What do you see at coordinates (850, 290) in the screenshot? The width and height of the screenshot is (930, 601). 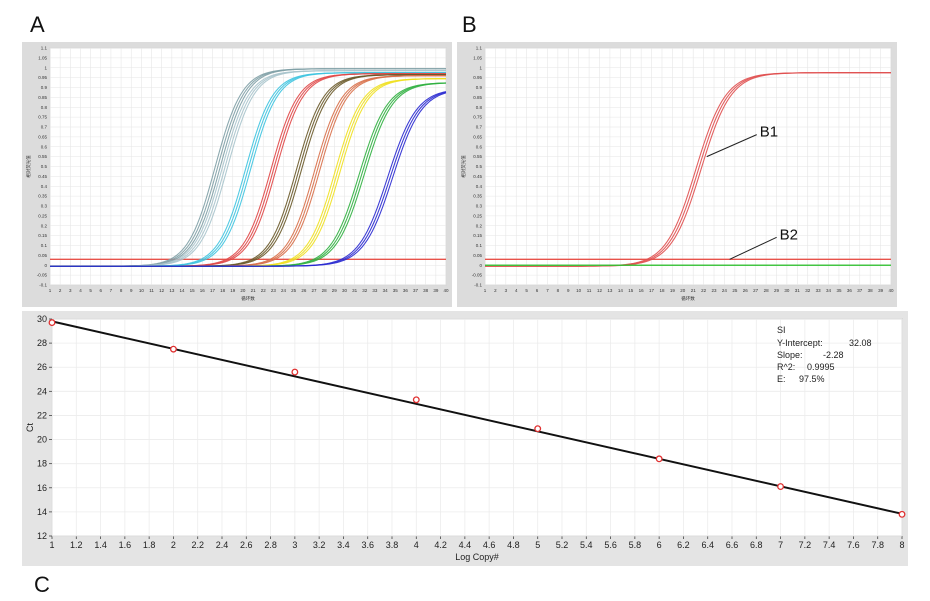 I see `x-tick-label: 36` at bounding box center [850, 290].